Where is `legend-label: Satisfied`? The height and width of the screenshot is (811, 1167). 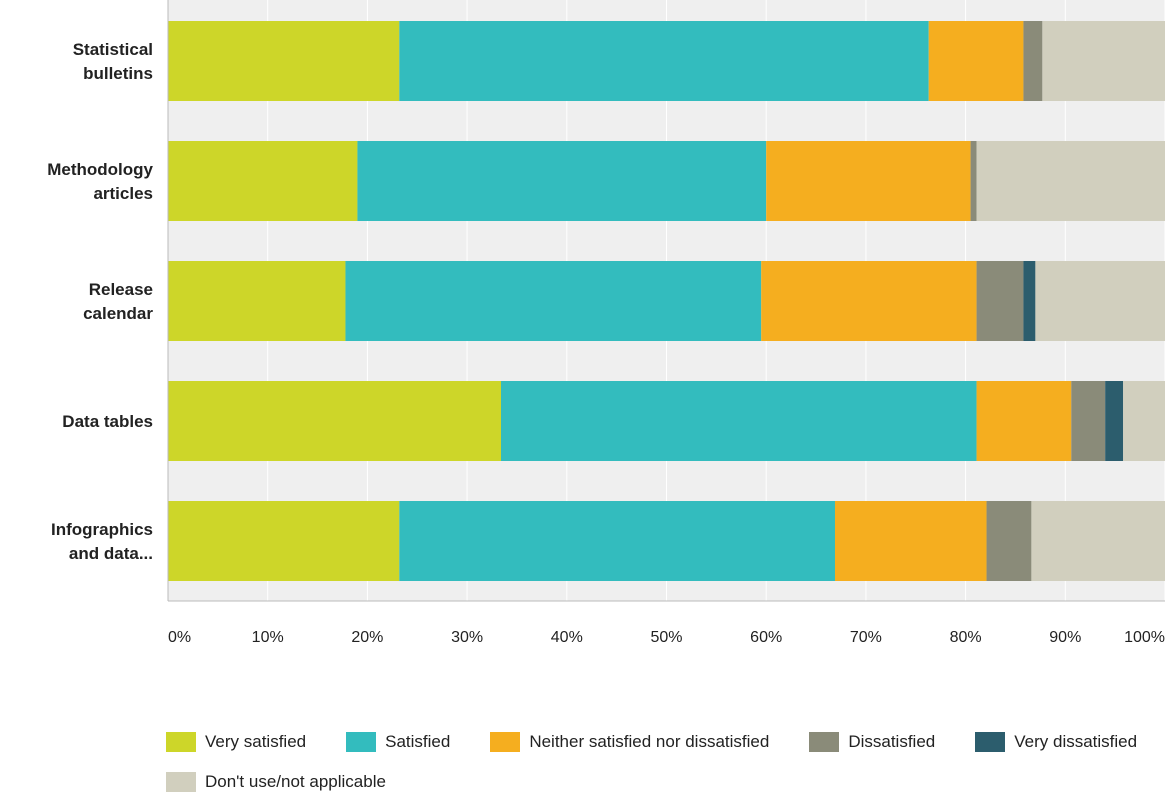 legend-label: Satisfied is located at coordinates (417, 742).